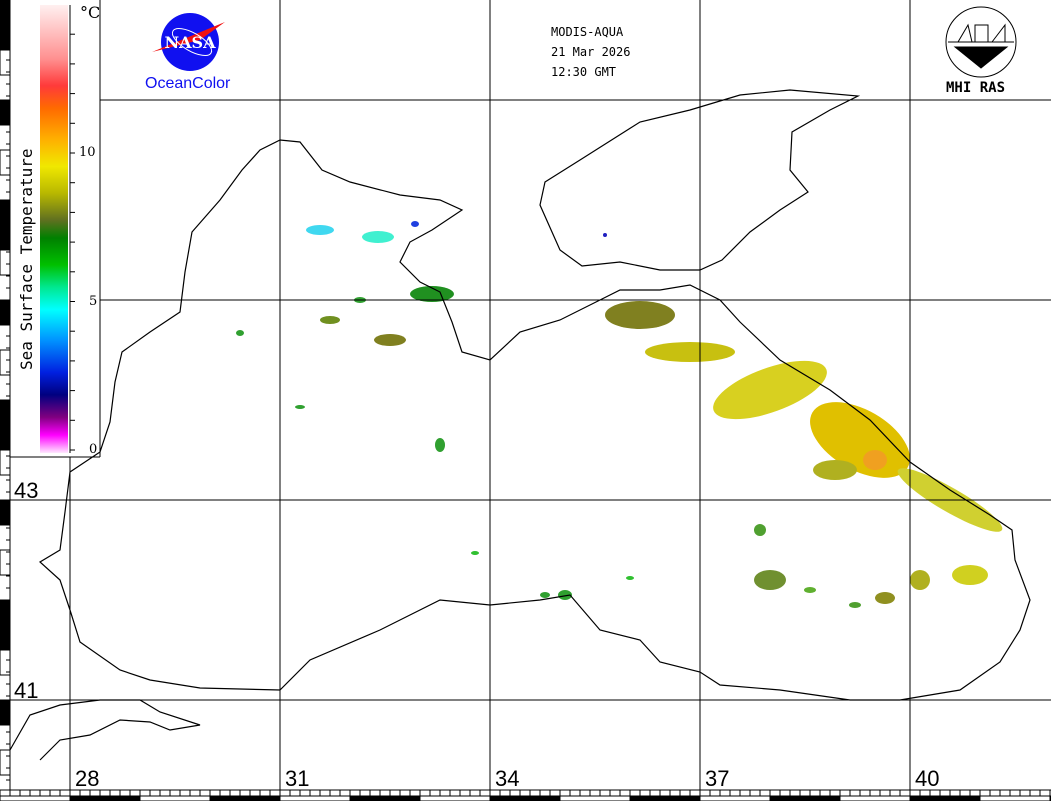  Describe the element at coordinates (587, 32) in the screenshot. I see `sensor-label: MODIS-AQUA` at that location.